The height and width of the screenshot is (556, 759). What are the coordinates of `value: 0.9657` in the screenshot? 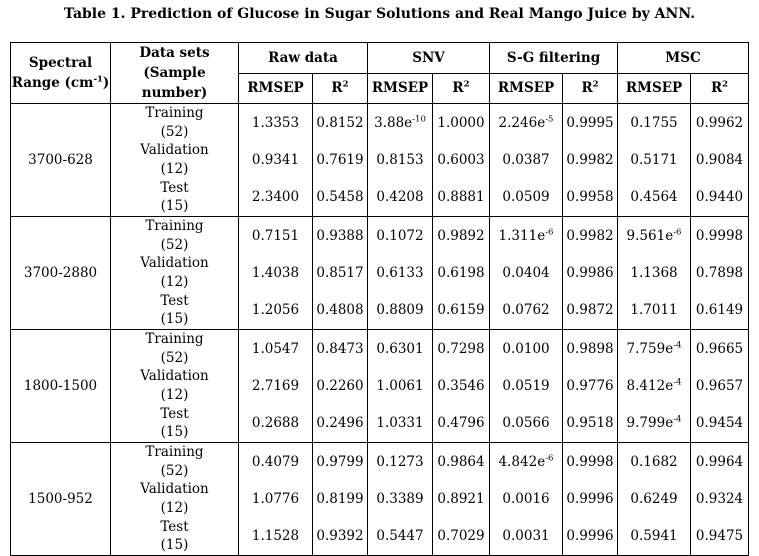 It's located at (719, 385).